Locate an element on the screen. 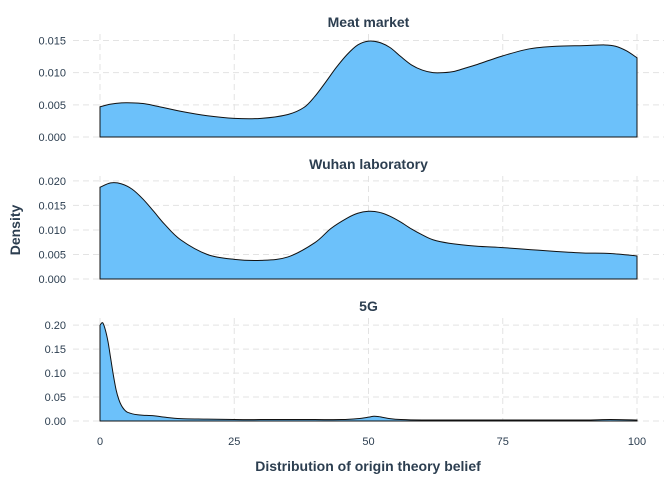  x-axis: 0 25 50 75 100 is located at coordinates (371, 442).